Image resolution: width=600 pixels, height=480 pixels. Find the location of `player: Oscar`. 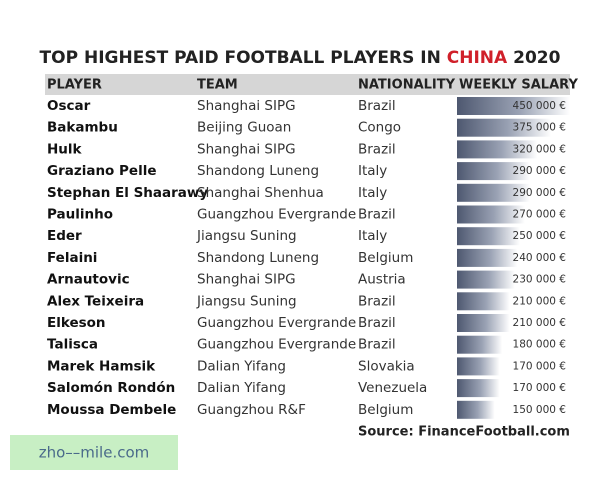

player: Oscar is located at coordinates (69, 106).